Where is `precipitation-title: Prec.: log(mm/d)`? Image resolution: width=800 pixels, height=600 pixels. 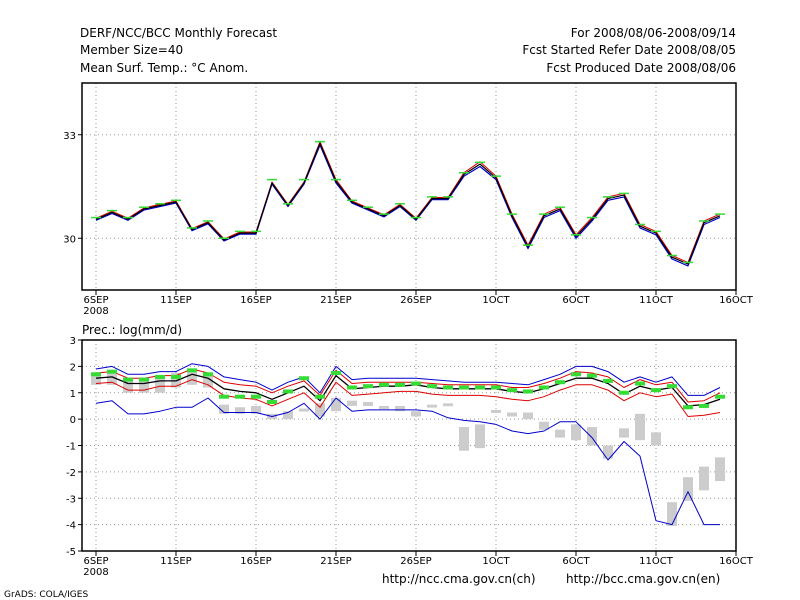 precipitation-title: Prec.: log(mm/d) is located at coordinates (132, 330).